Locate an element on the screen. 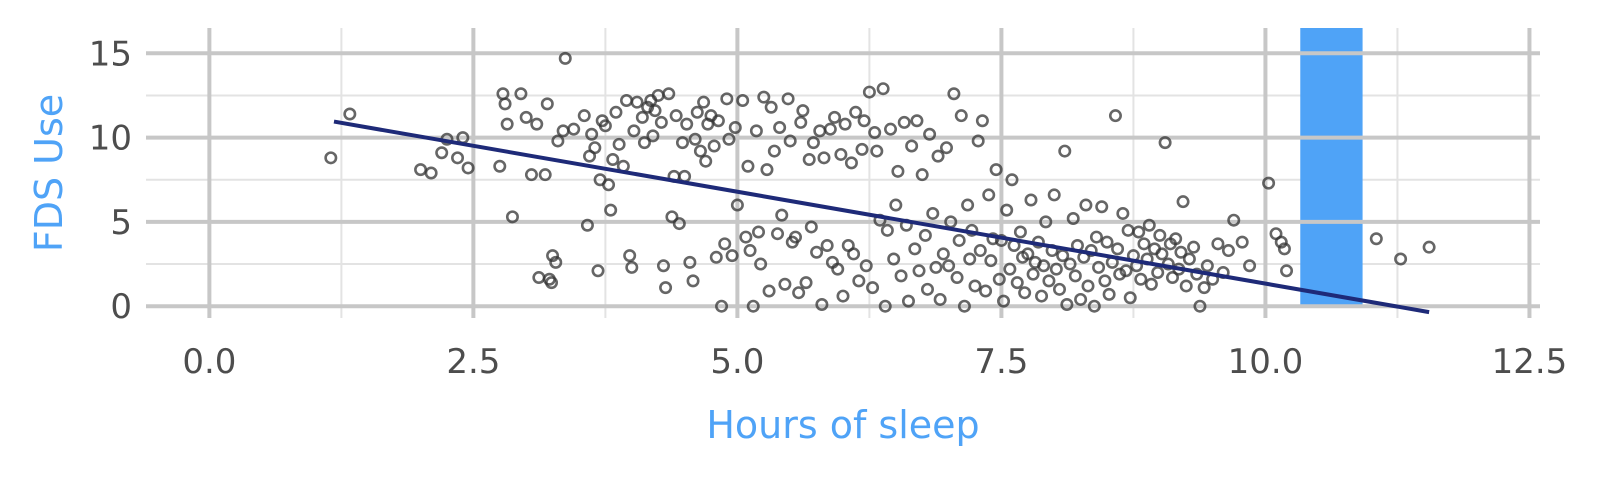  x-tick-label: 0.0 is located at coordinates (209, 362).